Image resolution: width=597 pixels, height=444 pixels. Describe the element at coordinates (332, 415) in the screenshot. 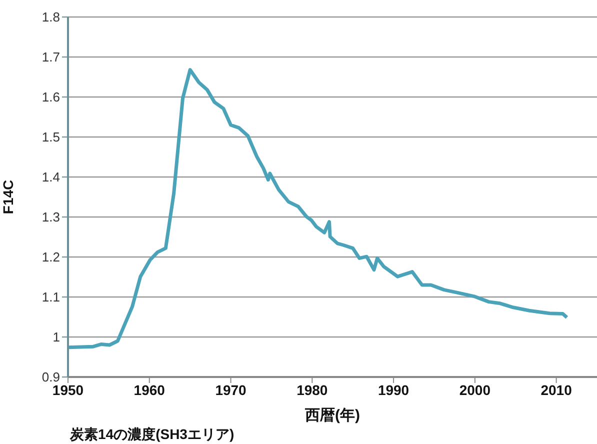

I see `x-axis-title: 西暦(年)` at that location.